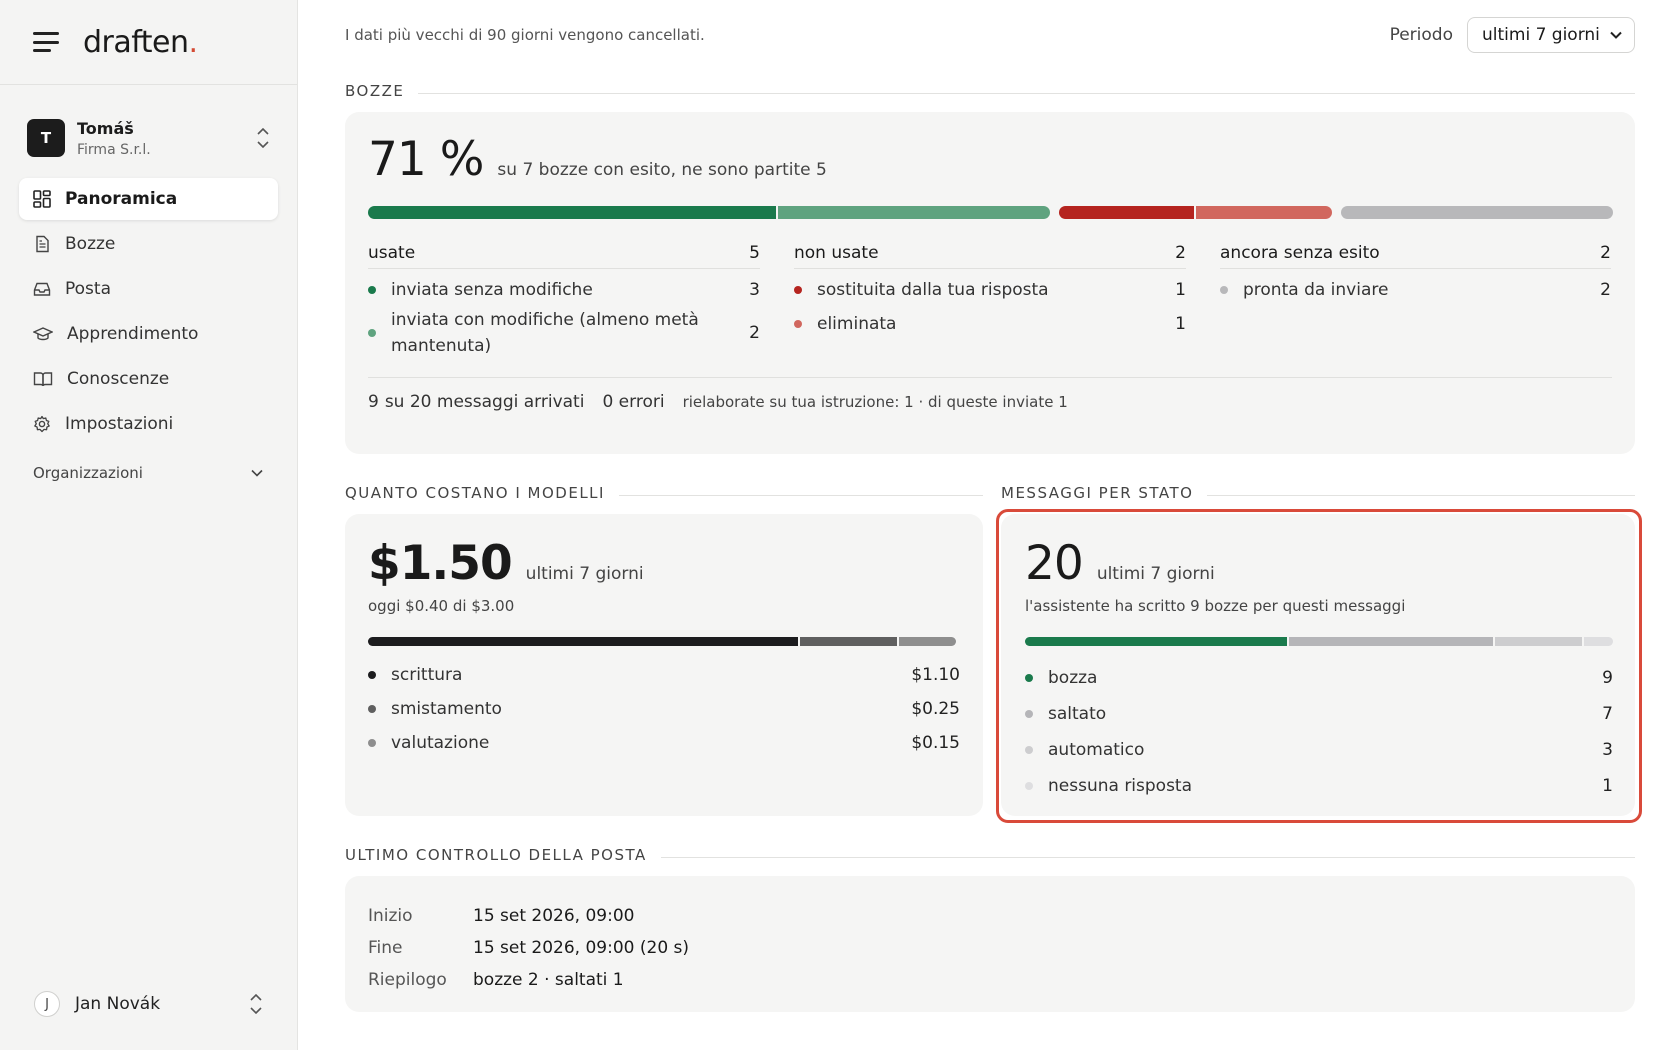 Image resolution: width=1680 pixels, height=1050 pixels. I want to click on bar-segment-eliminata, so click(1264, 212).